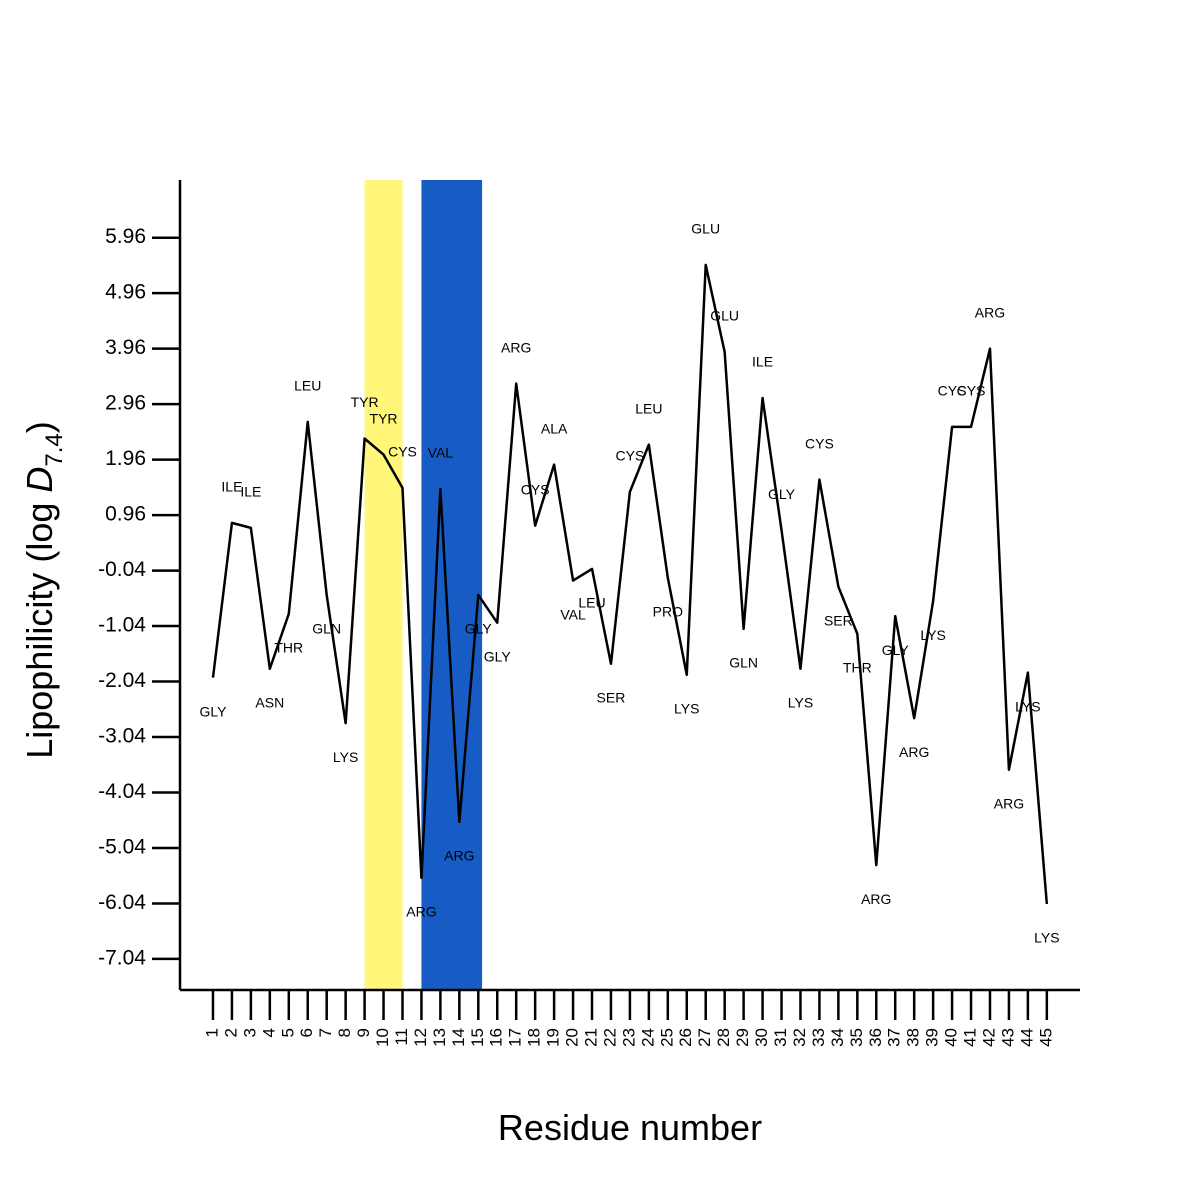 Image resolution: width=1200 pixels, height=1200 pixels. Describe the element at coordinates (1045, 1037) in the screenshot. I see `x-tick-label: 45` at that location.